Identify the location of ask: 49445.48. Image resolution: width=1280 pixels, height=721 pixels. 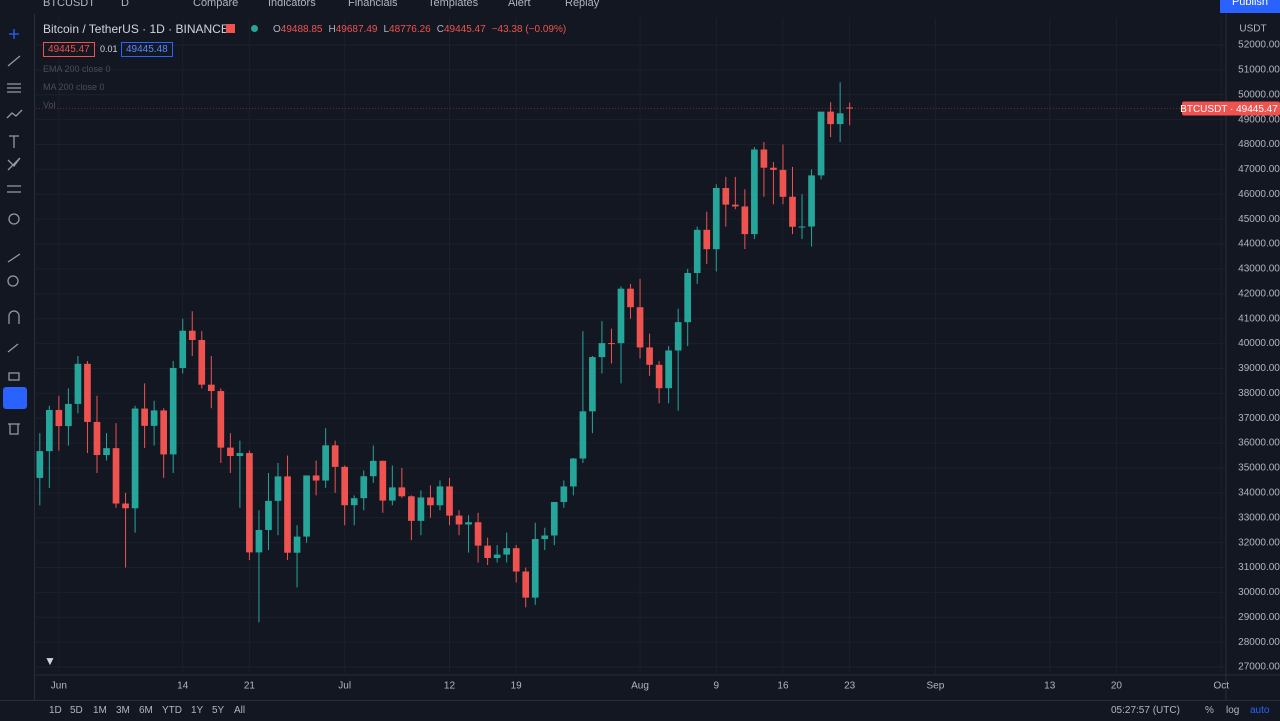
(147, 49).